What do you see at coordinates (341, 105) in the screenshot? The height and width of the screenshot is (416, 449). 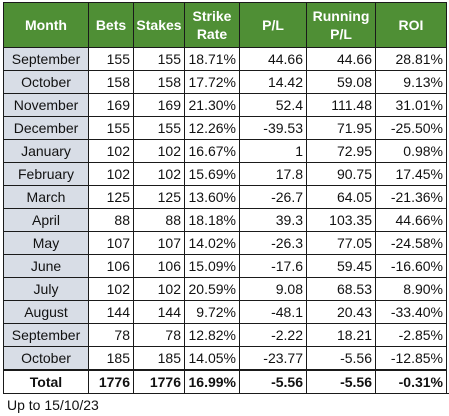 I see `running-pl-cell: 111.48` at bounding box center [341, 105].